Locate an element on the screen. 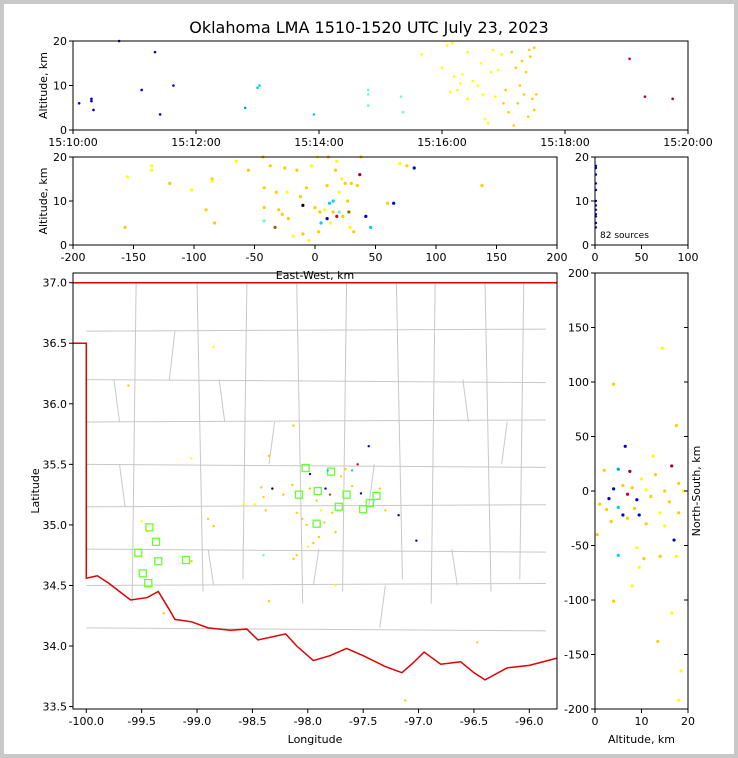 This screenshot has height=758, width=738. x-tick-label: 100 is located at coordinates (688, 257).